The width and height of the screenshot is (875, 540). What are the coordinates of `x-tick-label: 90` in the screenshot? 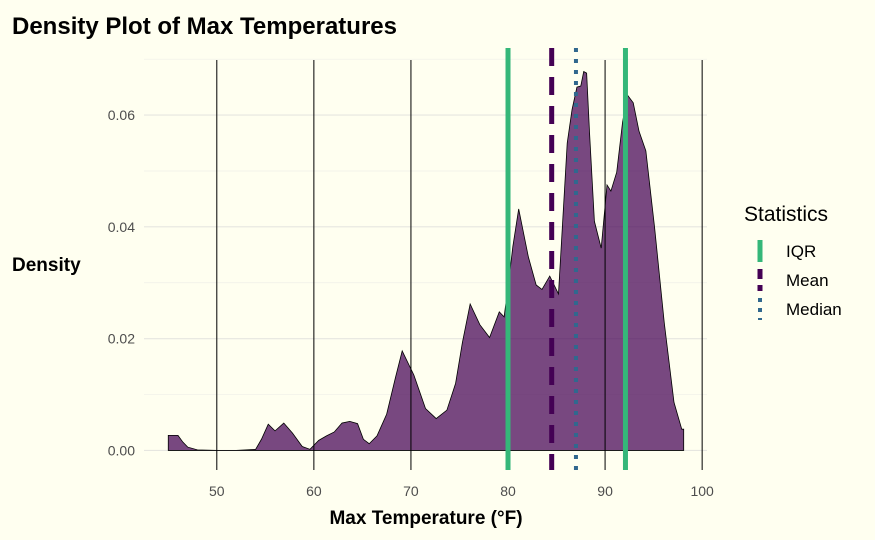 It's located at (605, 491).